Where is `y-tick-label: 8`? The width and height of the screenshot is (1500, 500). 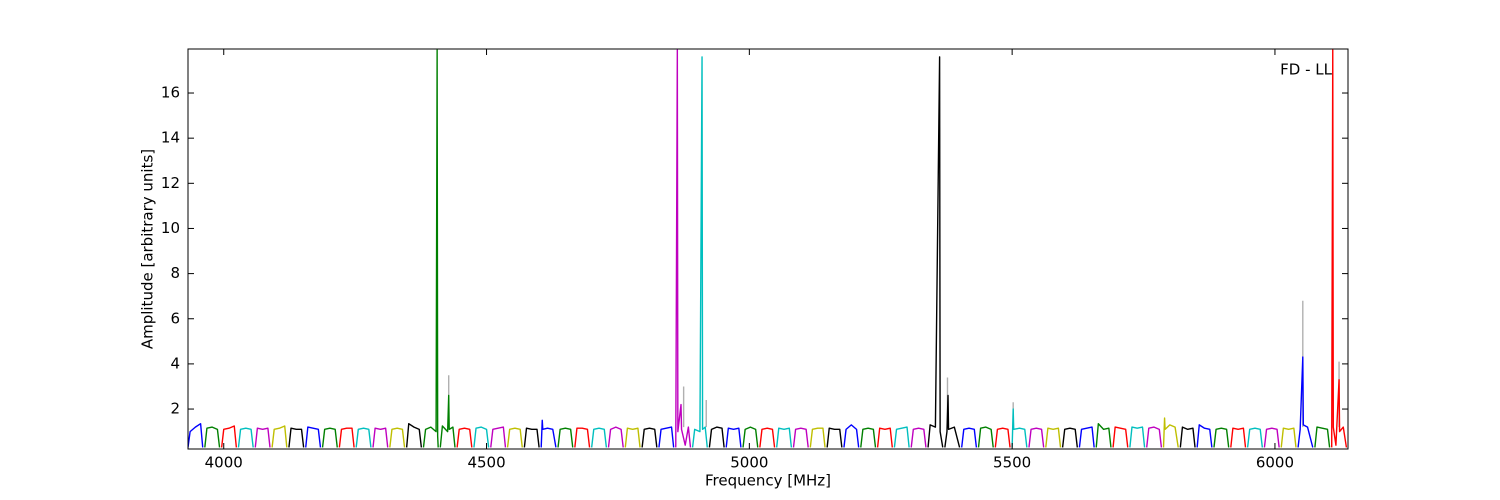 y-tick-label: 8 is located at coordinates (175, 273).